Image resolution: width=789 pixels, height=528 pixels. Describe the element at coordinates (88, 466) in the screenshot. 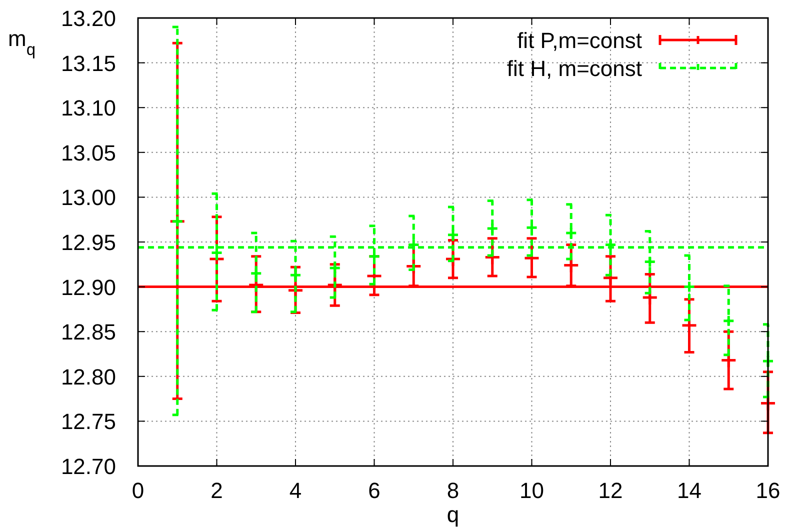

I see `y-tick-label: 12.70` at that location.